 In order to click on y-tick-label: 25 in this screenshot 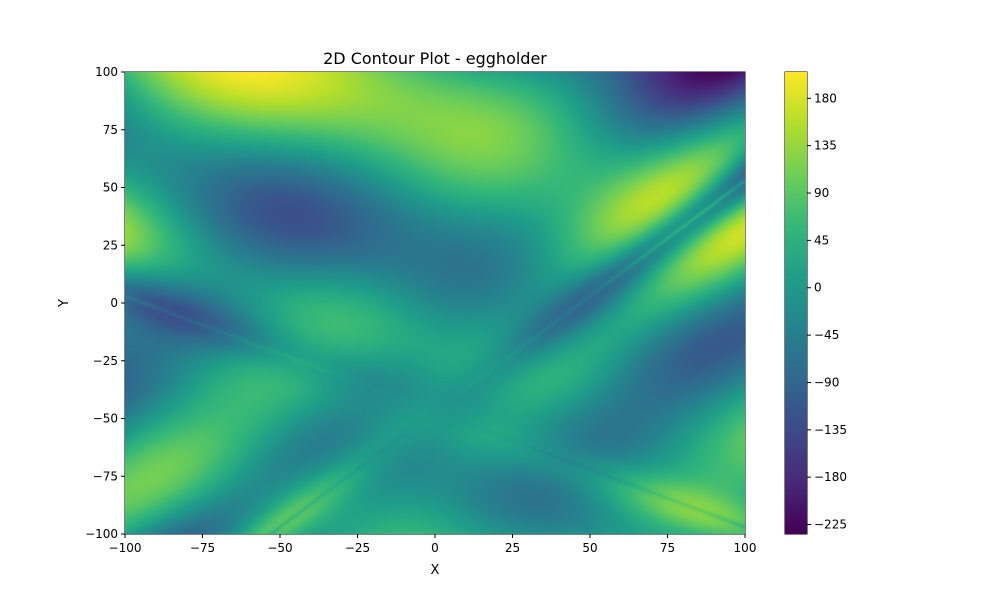, I will do `click(110, 245)`.